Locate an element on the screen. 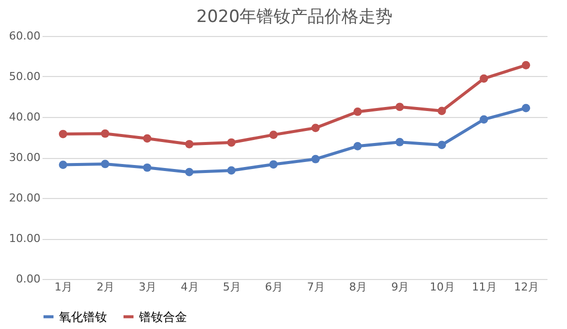 This screenshot has height=329, width=567. y-tick-label: 10.00 is located at coordinates (24, 238).